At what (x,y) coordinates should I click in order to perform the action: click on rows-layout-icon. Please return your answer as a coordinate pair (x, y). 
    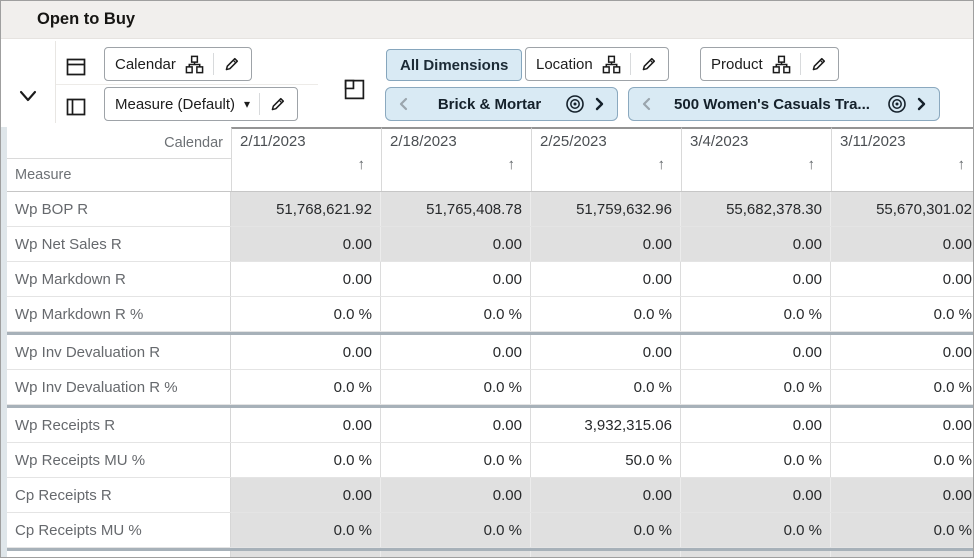
    Looking at the image, I should click on (76, 67).